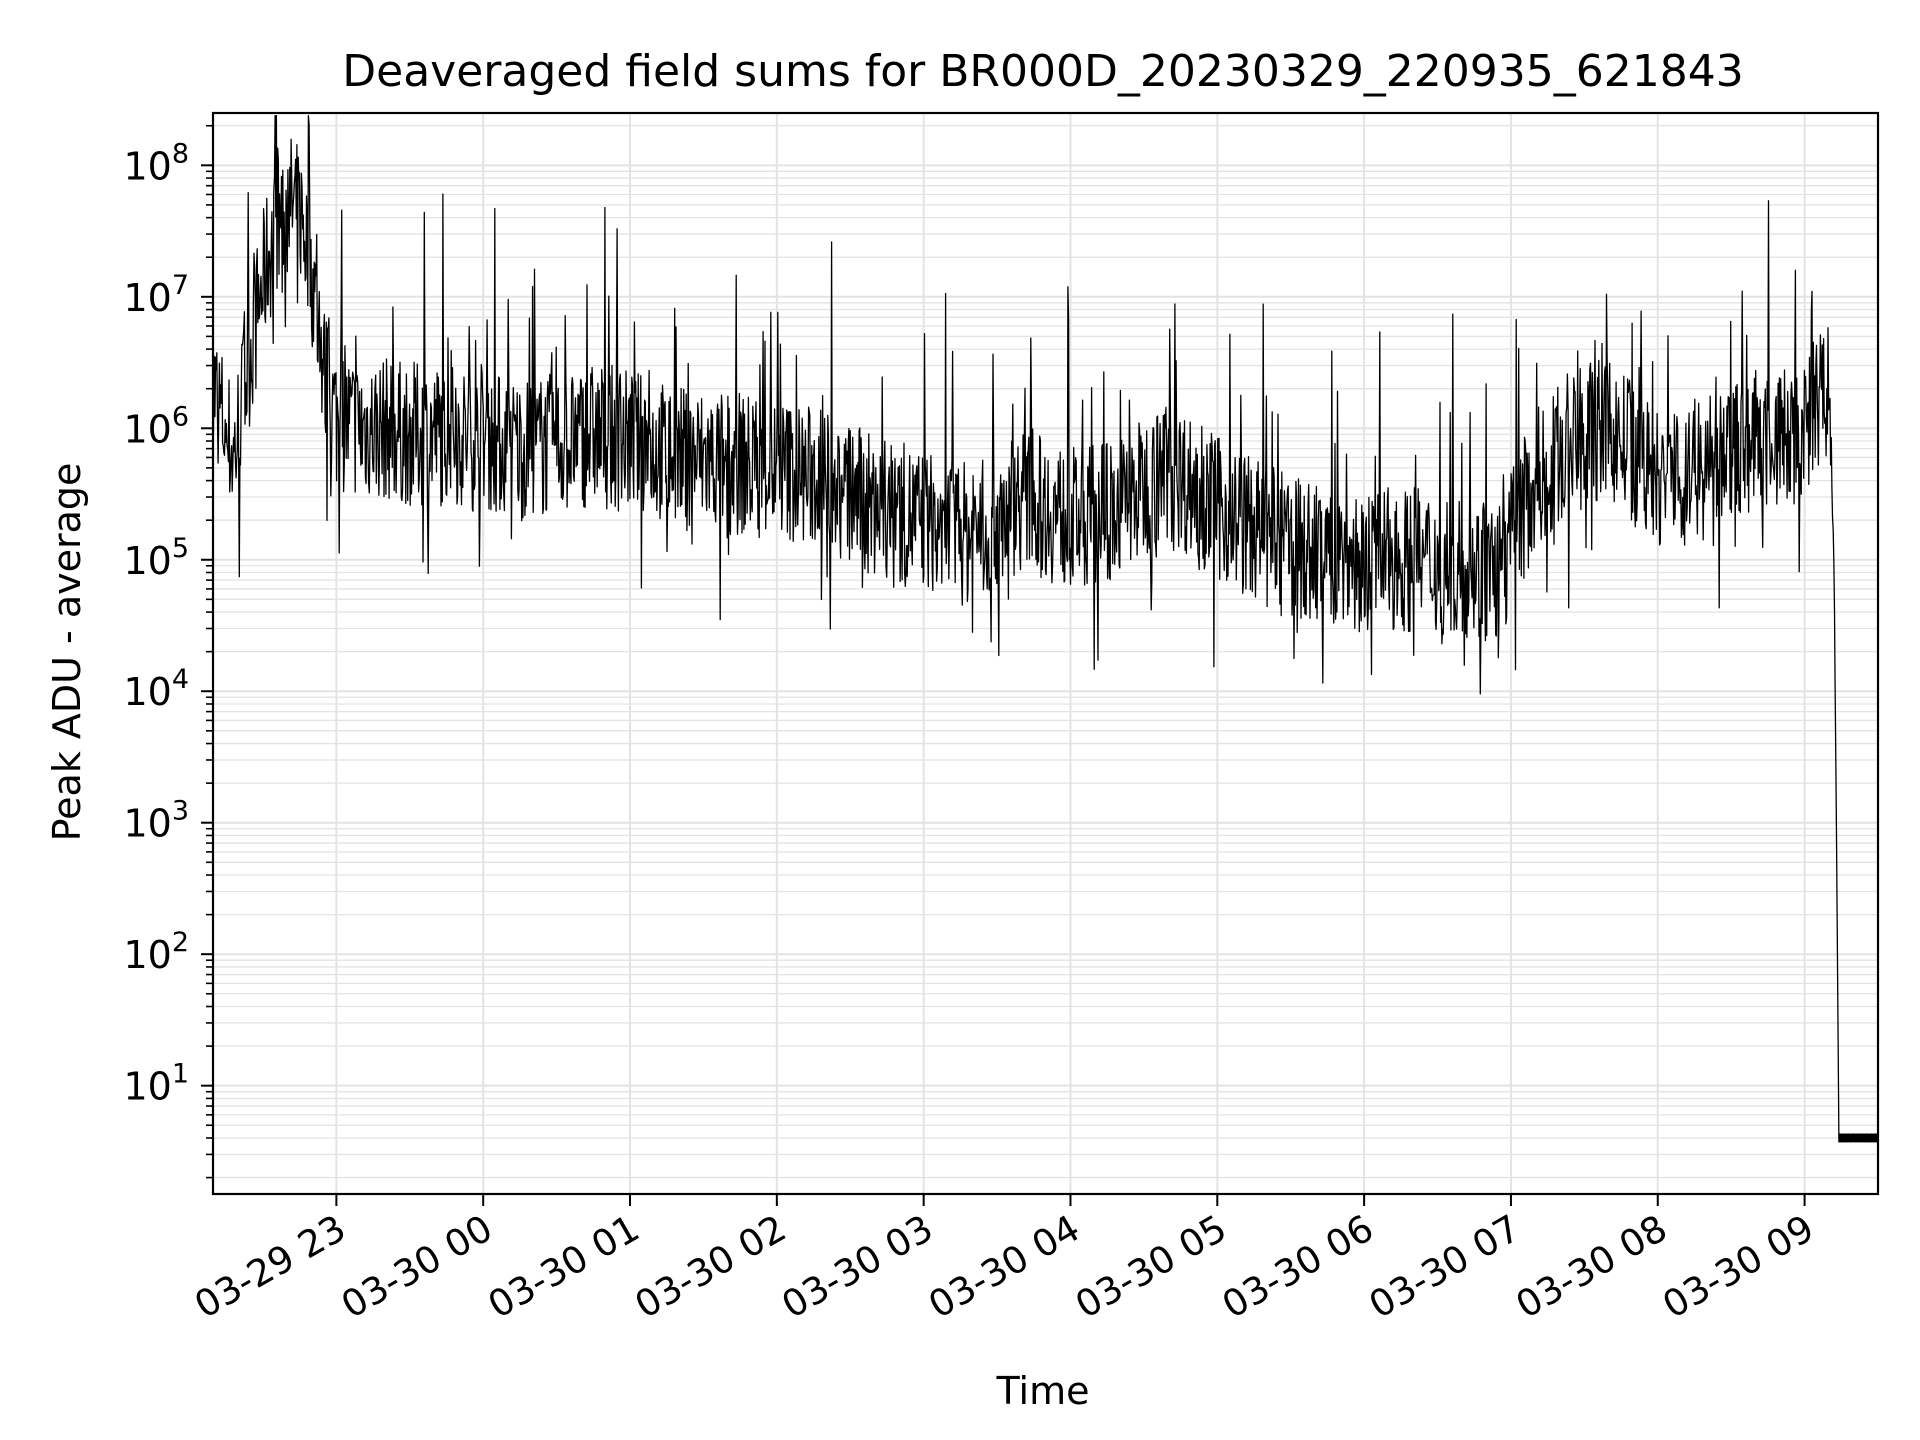 The height and width of the screenshot is (1440, 1920). What do you see at coordinates (156, 426) in the screenshot?
I see `y-tick-label: 106` at bounding box center [156, 426].